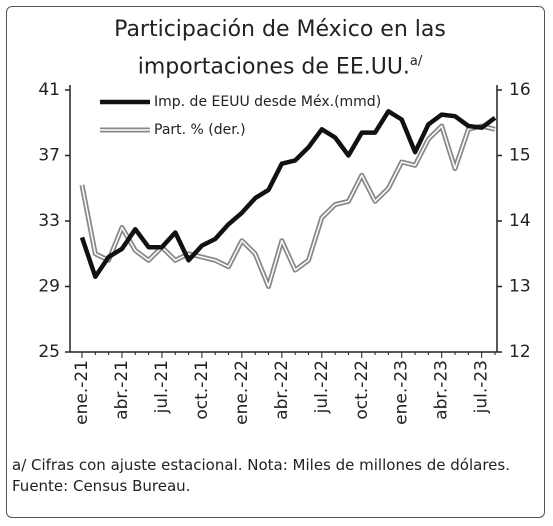  Describe the element at coordinates (520, 90) in the screenshot. I see `y2-tick-label: 16` at that location.